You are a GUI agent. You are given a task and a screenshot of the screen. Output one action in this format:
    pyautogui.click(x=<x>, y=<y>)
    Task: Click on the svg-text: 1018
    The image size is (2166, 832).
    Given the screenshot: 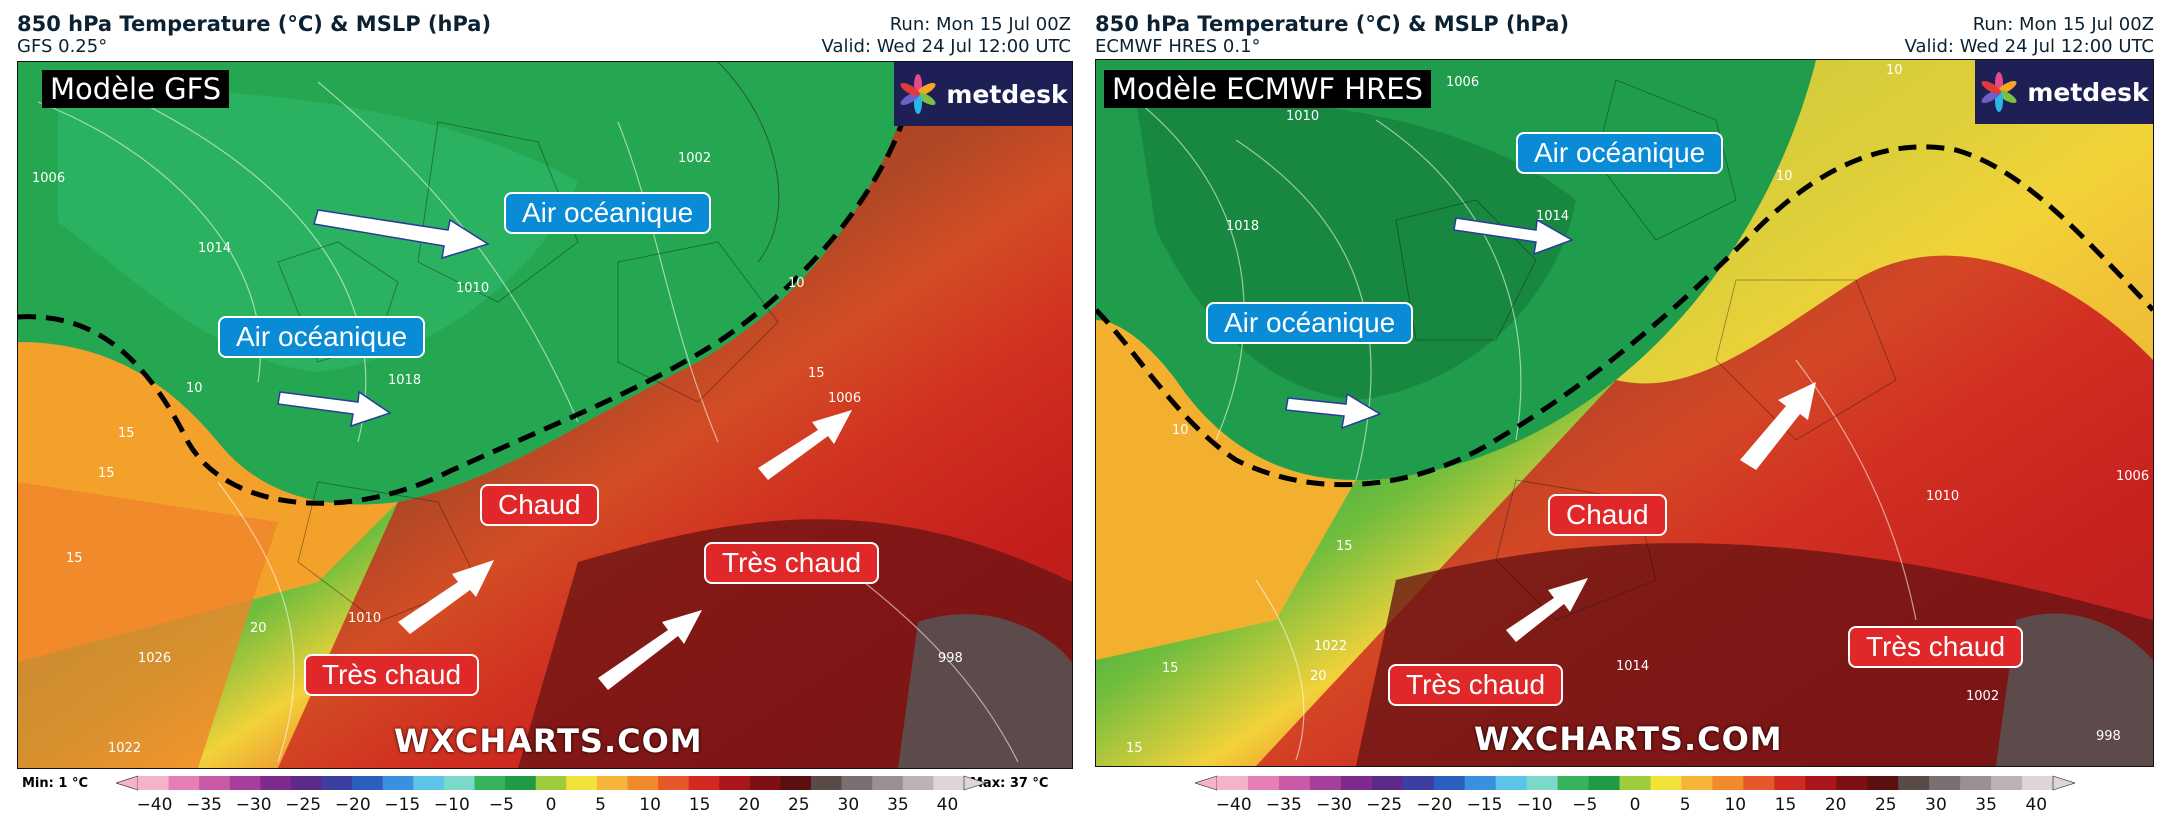 What is the action you would take?
    pyautogui.click(x=1242, y=226)
    